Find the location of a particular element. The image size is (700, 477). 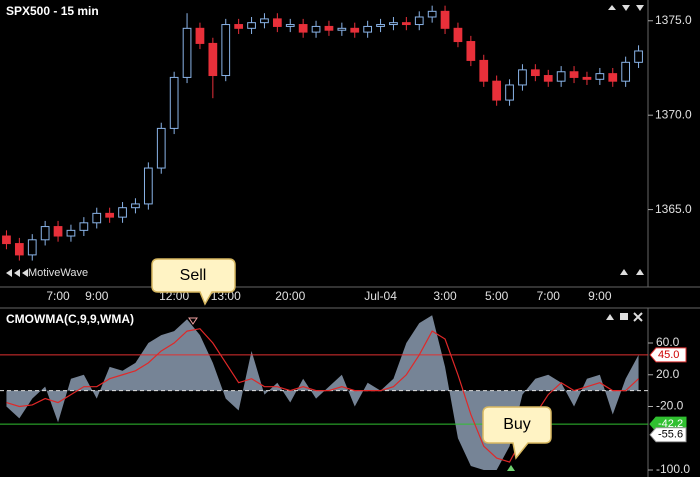

y-tick-label: -100.0 is located at coordinates (673, 469).